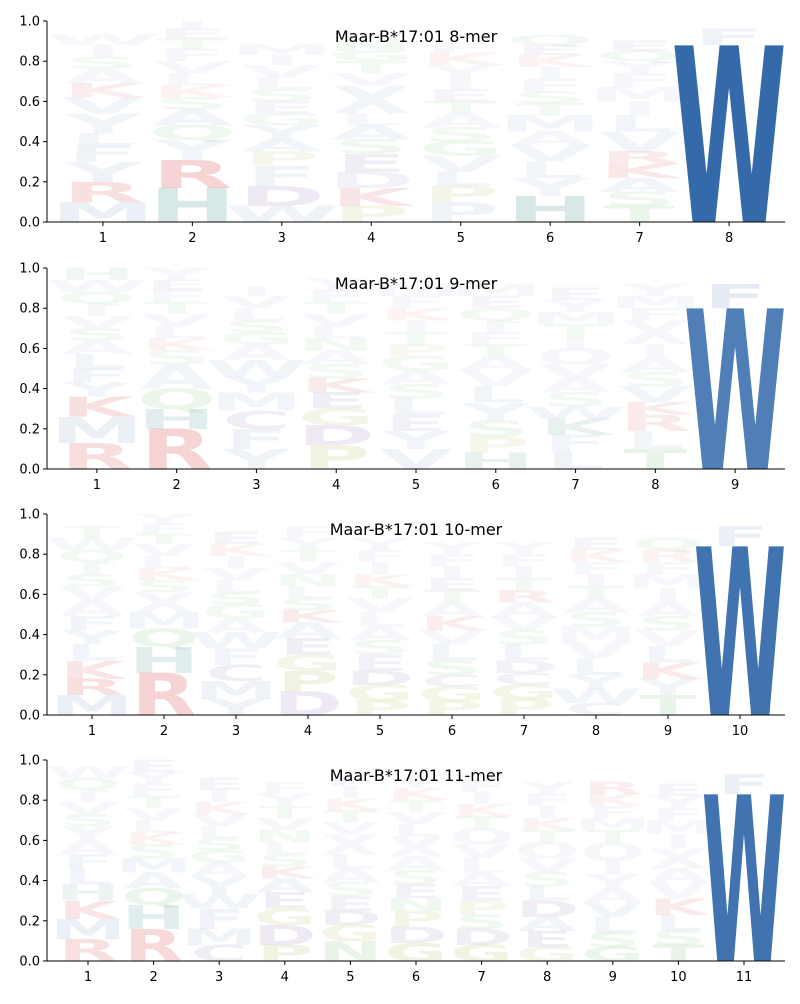 Image resolution: width=800 pixels, height=1004 pixels. I want to click on logo-letter: O, so click(575, 357).